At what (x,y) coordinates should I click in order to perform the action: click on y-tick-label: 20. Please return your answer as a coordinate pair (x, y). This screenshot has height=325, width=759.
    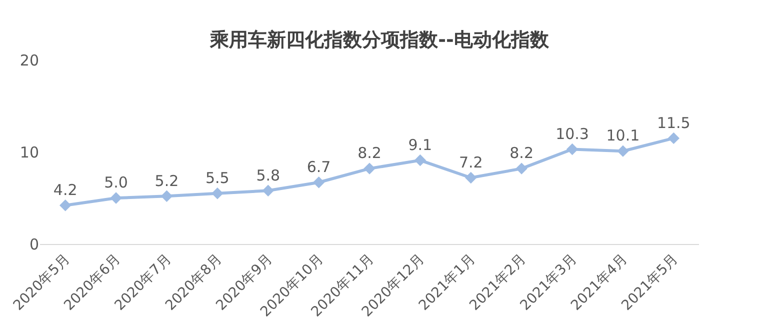
    Looking at the image, I should click on (29, 60).